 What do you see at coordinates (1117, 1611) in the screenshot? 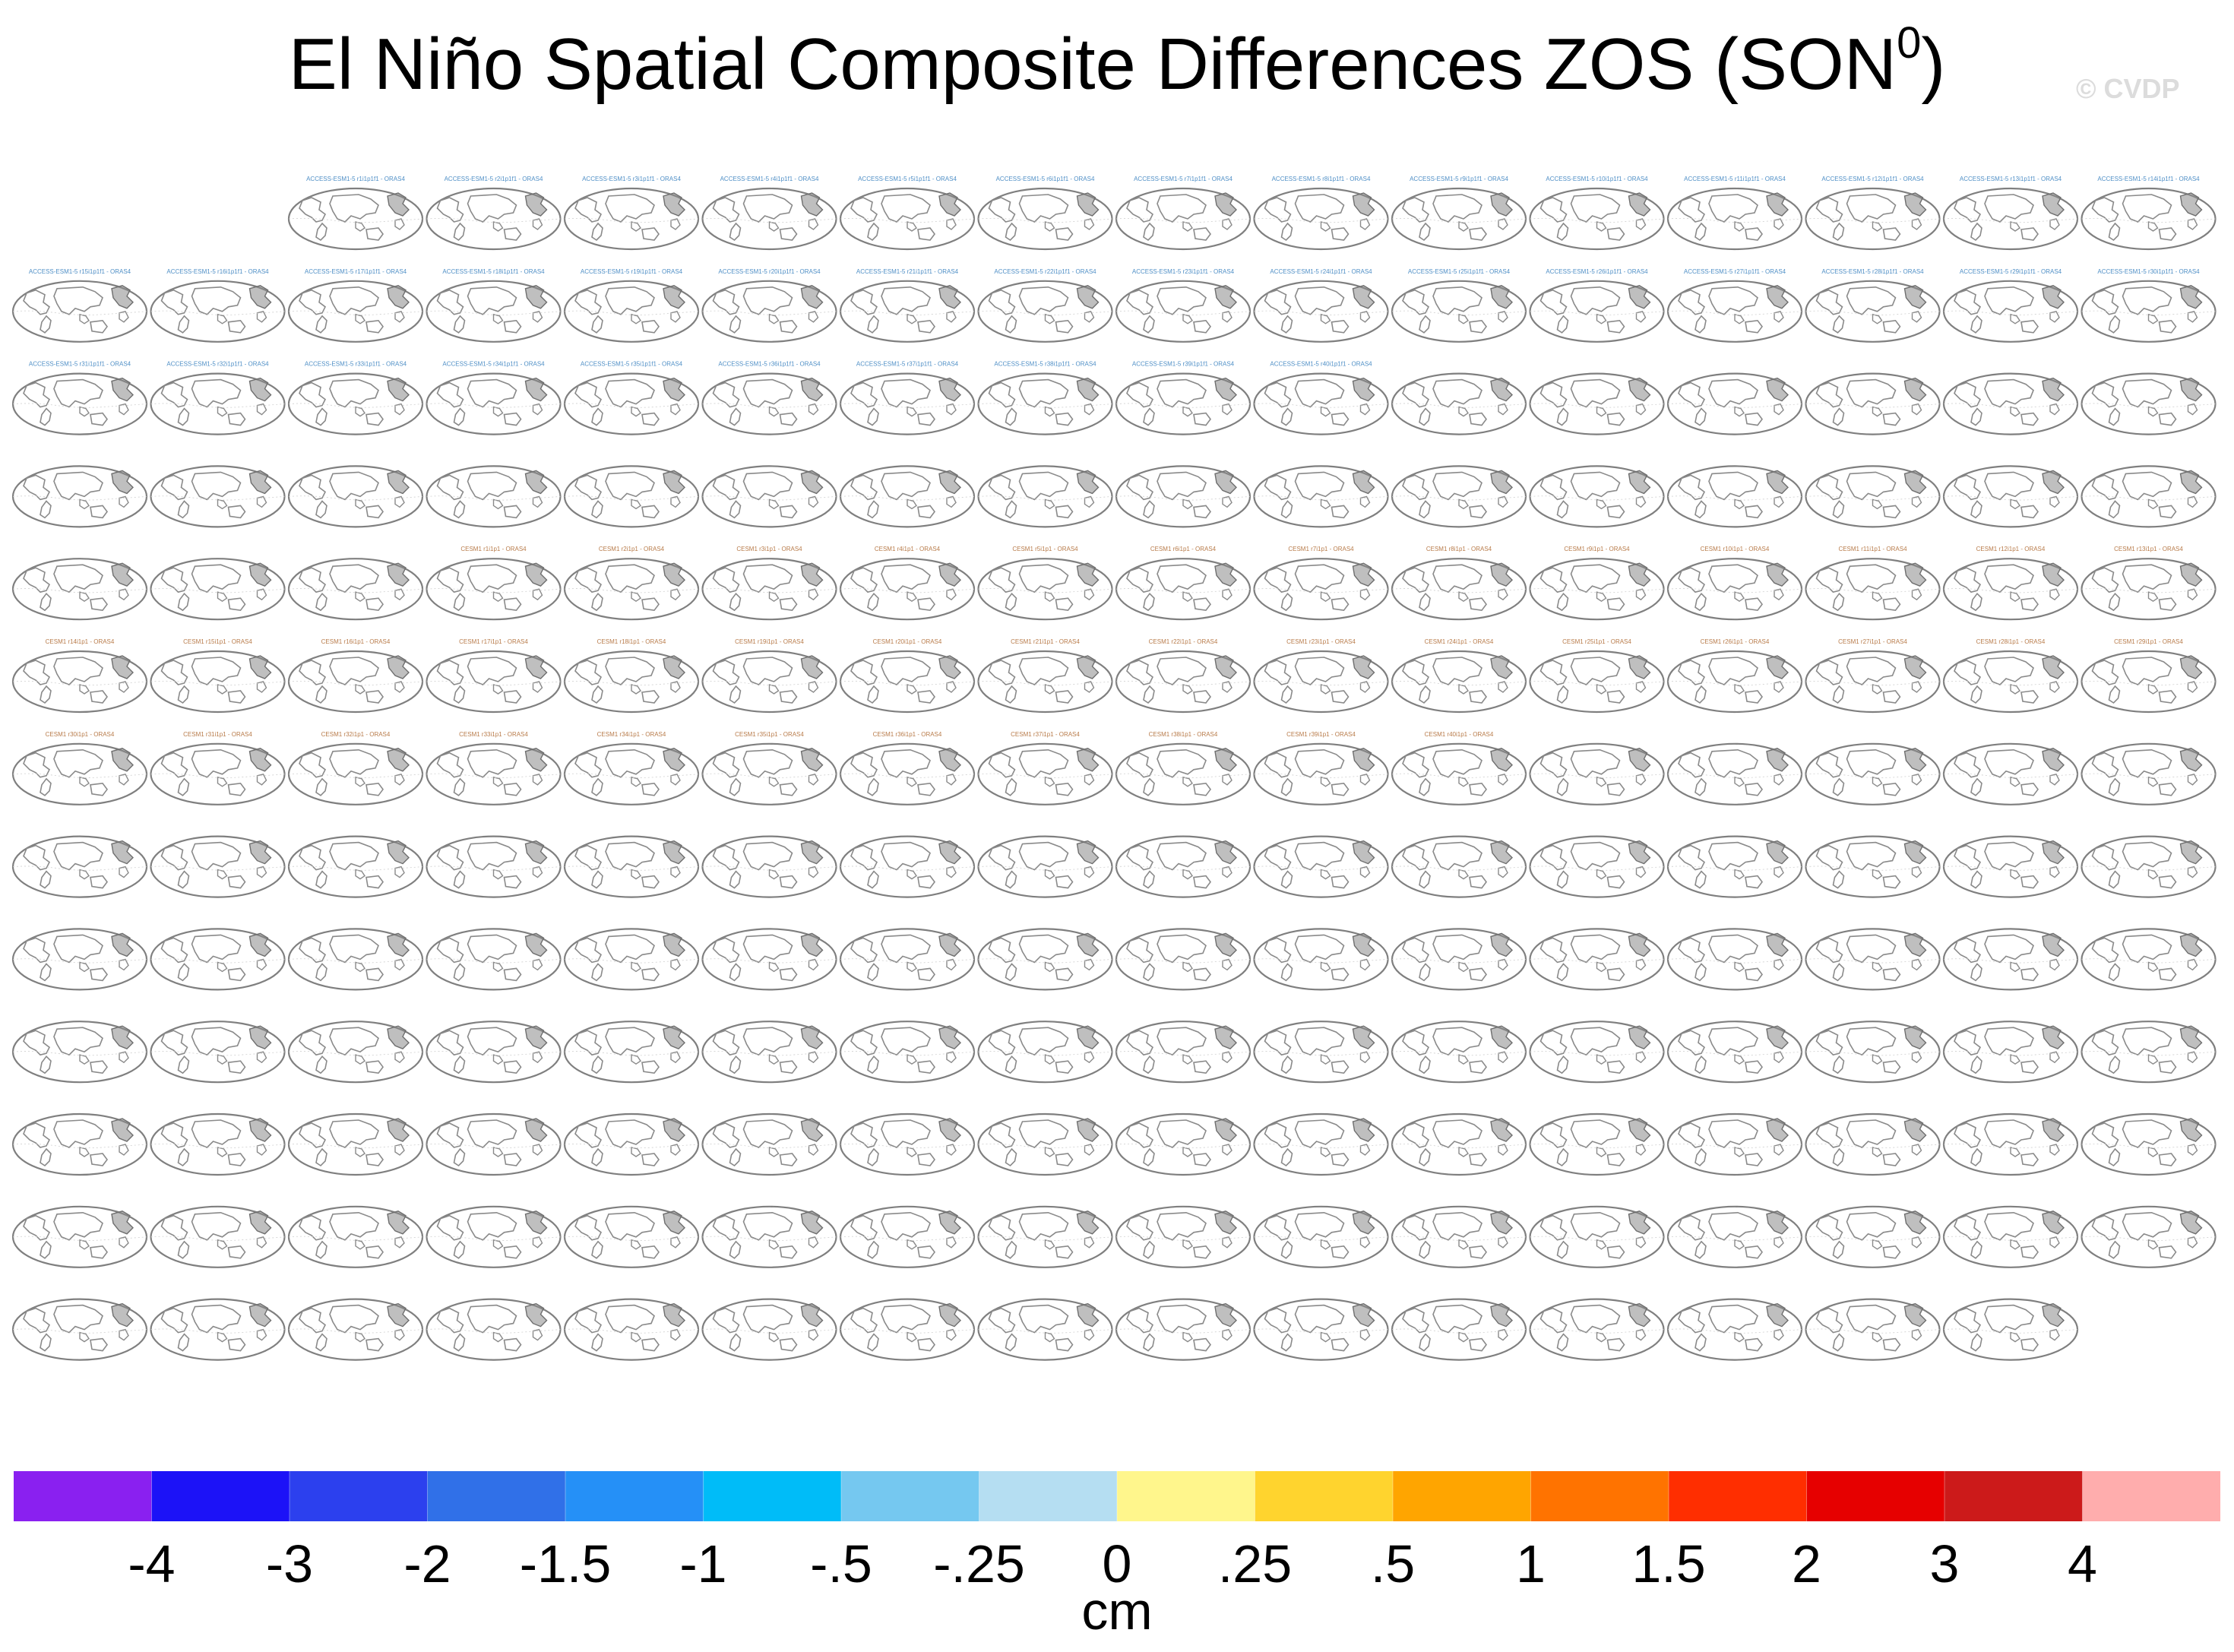
I see `colorbar-units: cm` at bounding box center [1117, 1611].